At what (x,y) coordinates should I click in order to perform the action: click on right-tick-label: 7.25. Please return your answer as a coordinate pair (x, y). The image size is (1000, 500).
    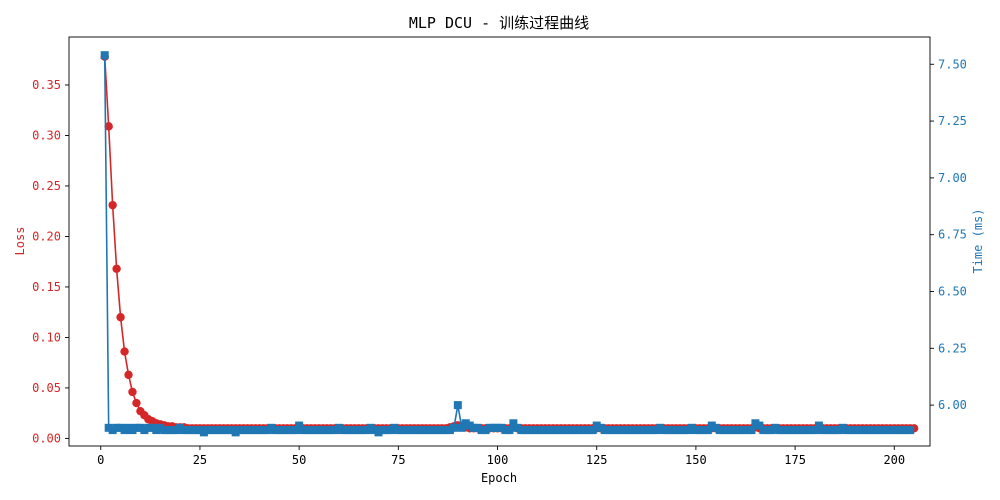
    Looking at the image, I should click on (952, 121).